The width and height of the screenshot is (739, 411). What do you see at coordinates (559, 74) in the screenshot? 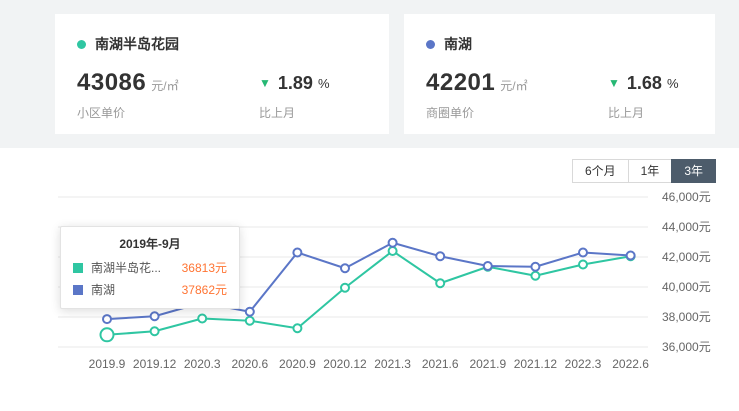
I see `district-price-card: 南湖 42201 元/㎡ 商圈单价 ▼ 1.68% 比上月` at bounding box center [559, 74].